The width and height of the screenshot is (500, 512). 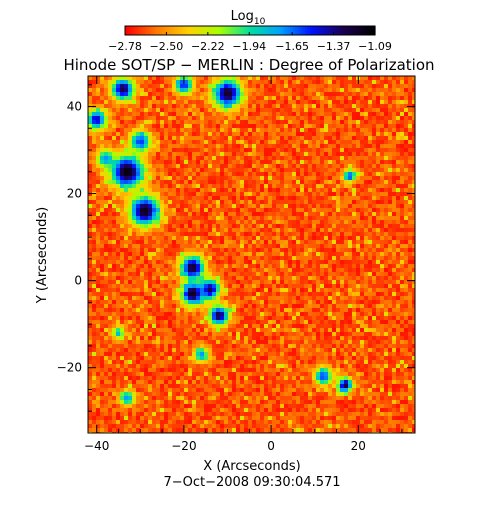 What do you see at coordinates (359, 30) in the screenshot?
I see `colorbar-segment` at bounding box center [359, 30].